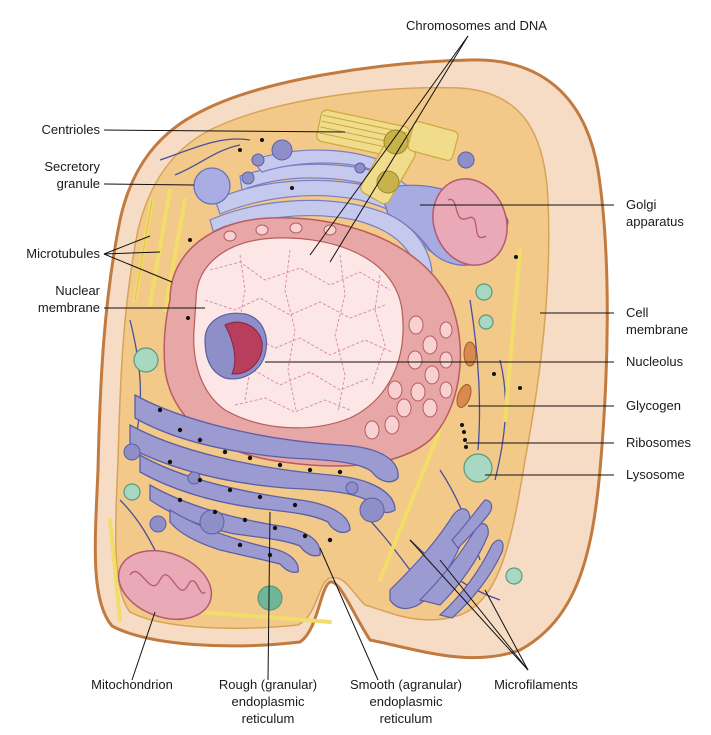 The height and width of the screenshot is (735, 711). What do you see at coordinates (655, 221) in the screenshot?
I see `label-golgi-line2: apparatus` at bounding box center [655, 221].